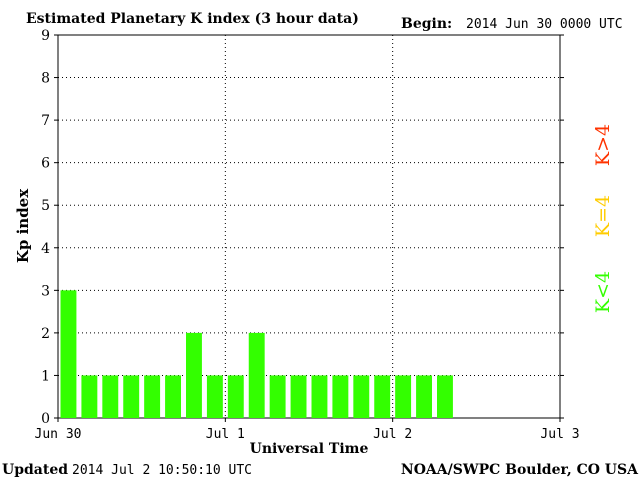 Image resolution: width=640 pixels, height=480 pixels. What do you see at coordinates (45, 376) in the screenshot?
I see `y-tick-label: 1` at bounding box center [45, 376].